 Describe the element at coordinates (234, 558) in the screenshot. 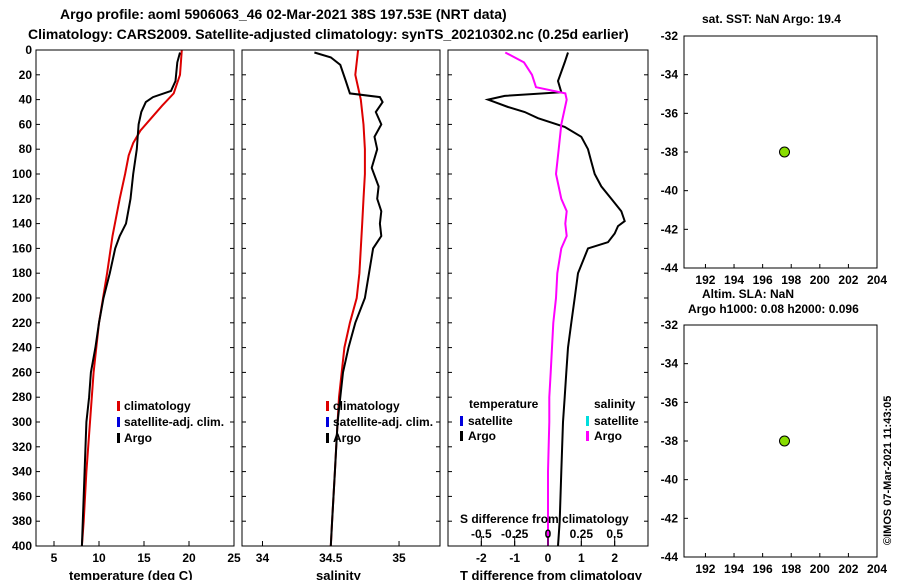

I see `x-tick-label: 25` at that location.